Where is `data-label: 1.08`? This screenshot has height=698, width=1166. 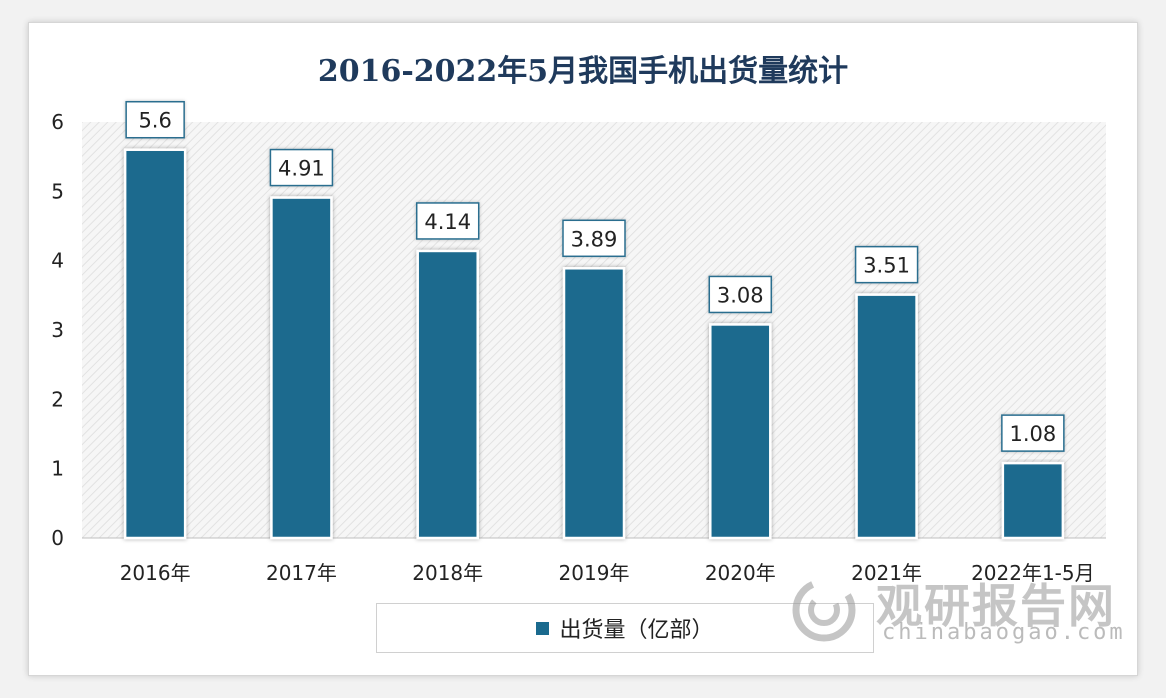 data-label: 1.08 is located at coordinates (1032, 434).